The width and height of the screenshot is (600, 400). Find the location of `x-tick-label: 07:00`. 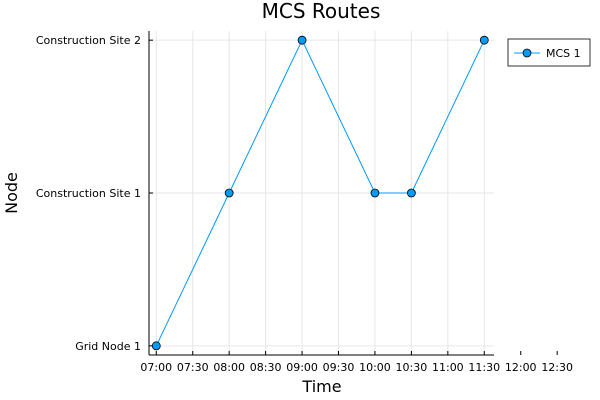

x-tick-label: 07:00 is located at coordinates (156, 367).